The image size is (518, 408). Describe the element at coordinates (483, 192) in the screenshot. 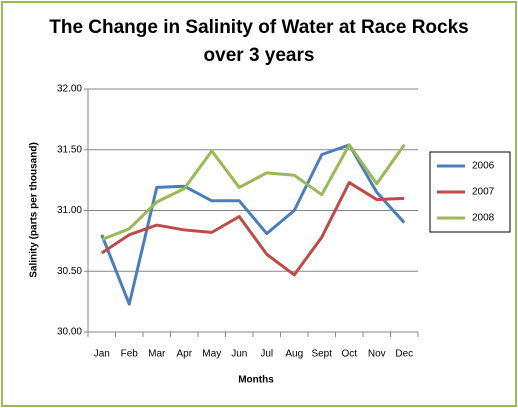

I see `legend-label: 2007` at that location.